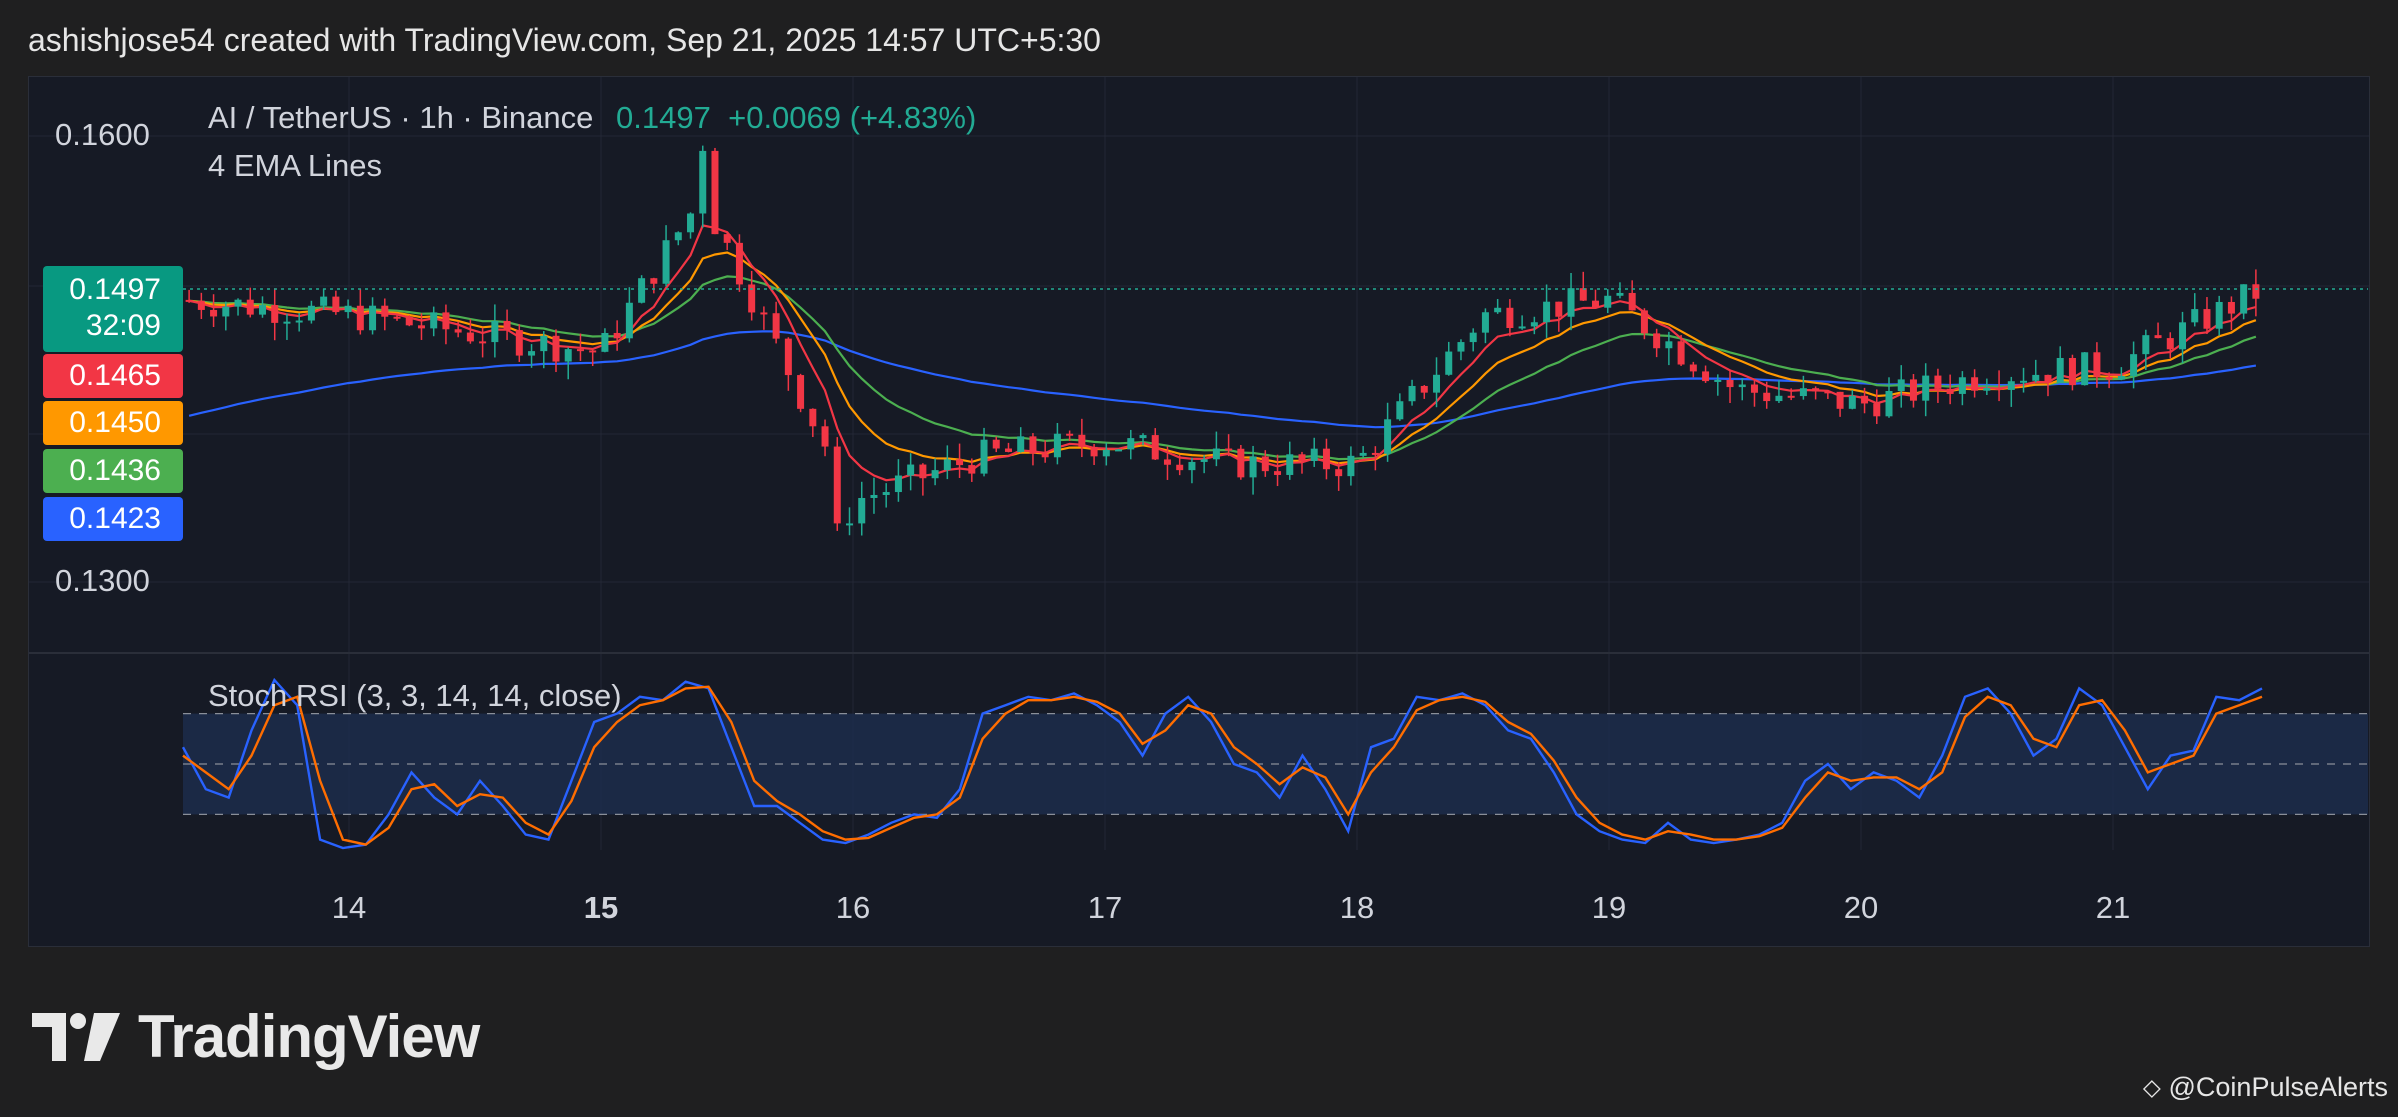  What do you see at coordinates (295, 165) in the screenshot?
I see `ema-indicator-legend: 4 EMA Lines` at bounding box center [295, 165].